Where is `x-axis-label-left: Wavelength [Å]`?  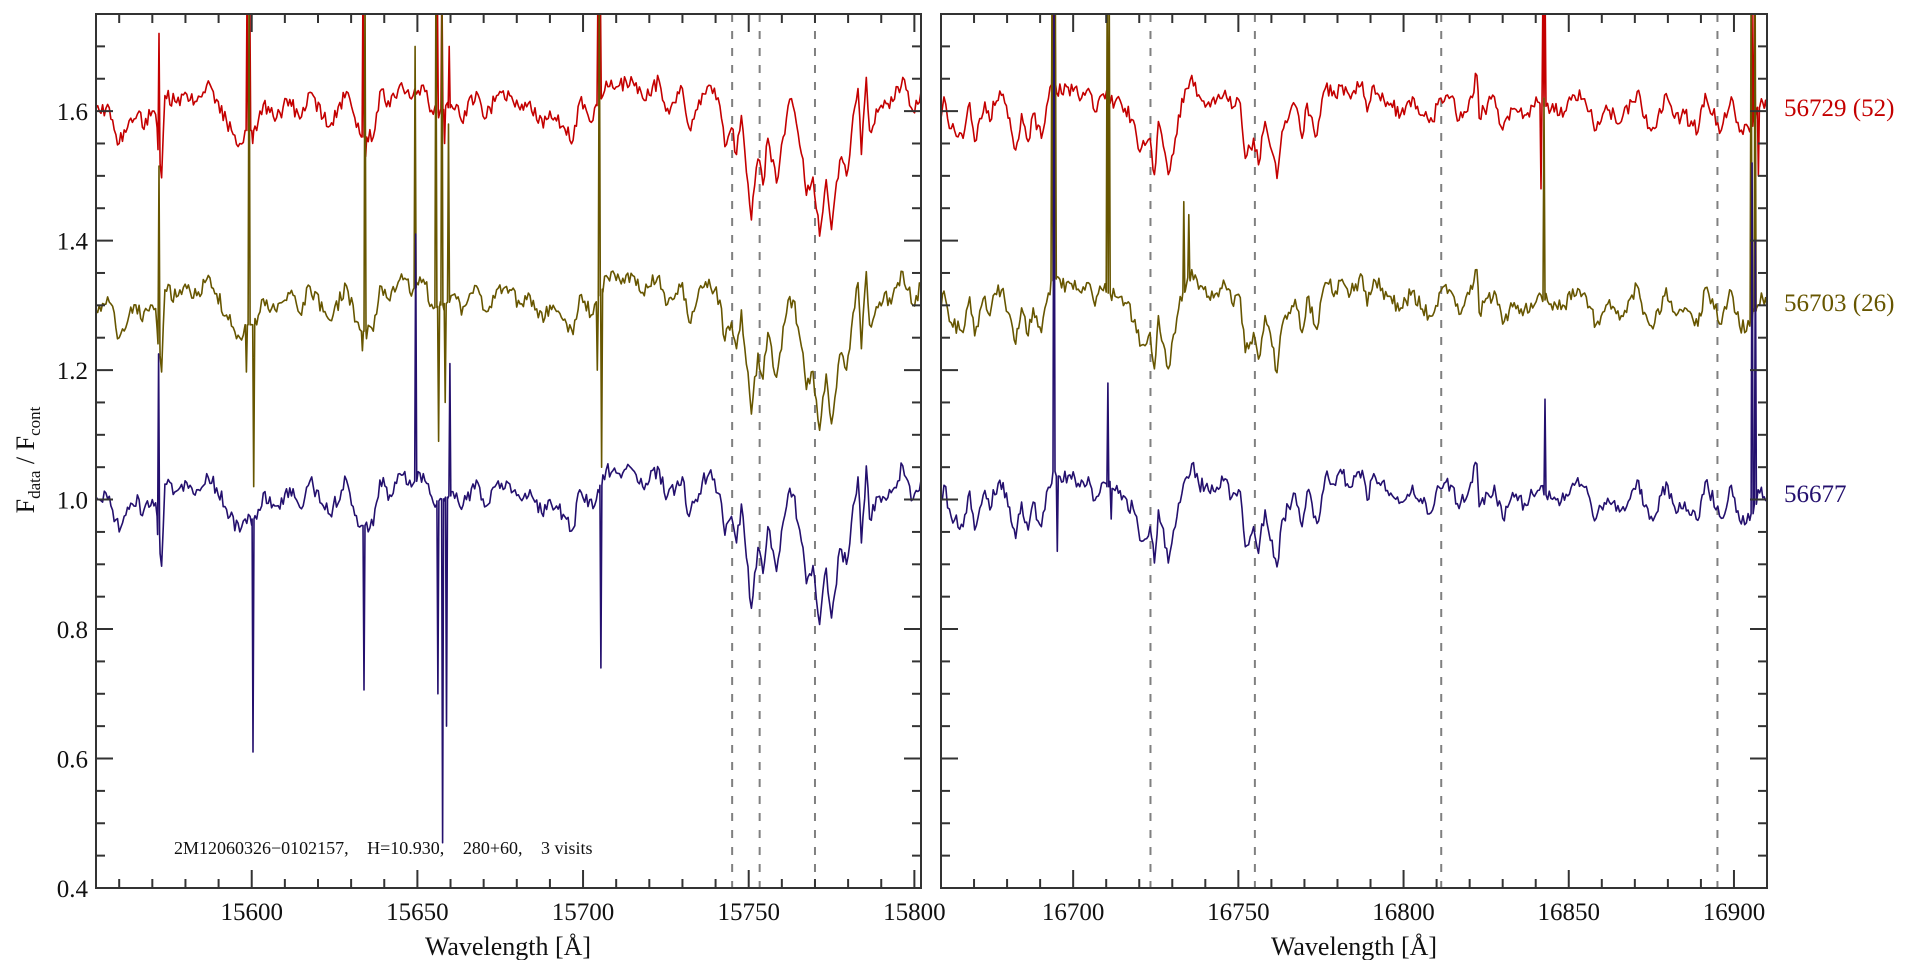
x-axis-label-left: Wavelength [Å] is located at coordinates (508, 946).